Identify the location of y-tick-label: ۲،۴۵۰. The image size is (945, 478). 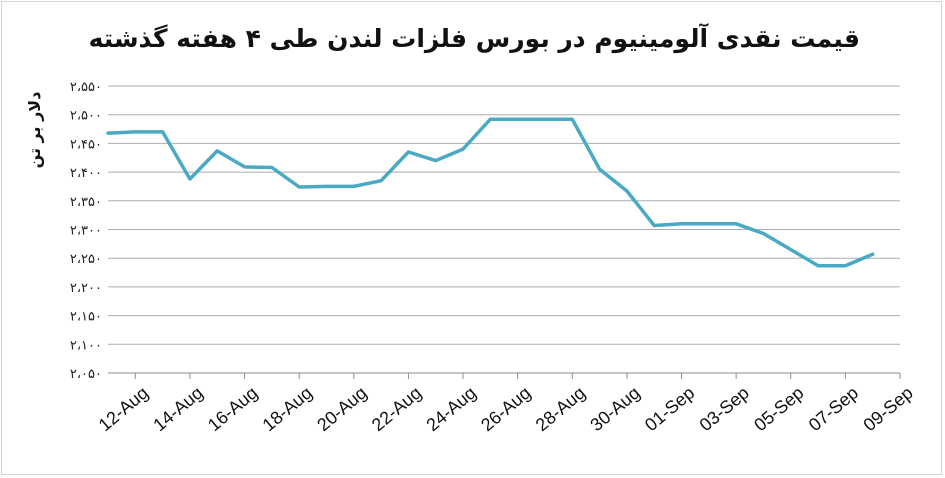
(86, 144).